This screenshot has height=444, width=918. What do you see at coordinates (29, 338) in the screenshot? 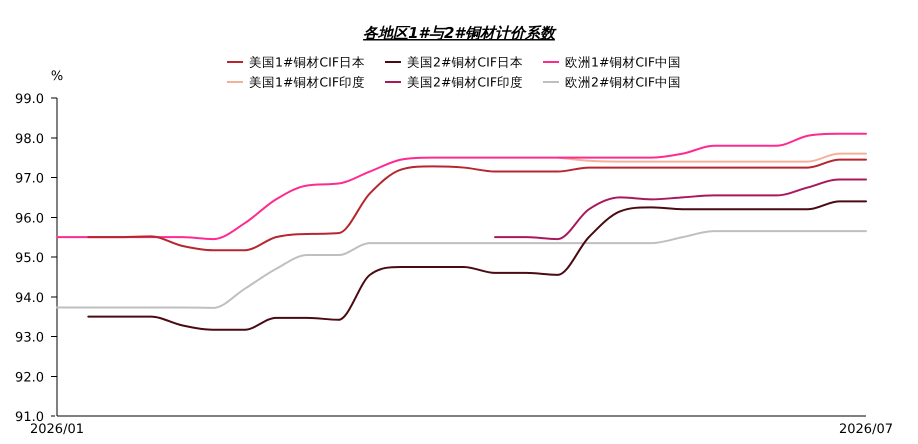
I see `y-tick-label: 93.0` at bounding box center [29, 338].